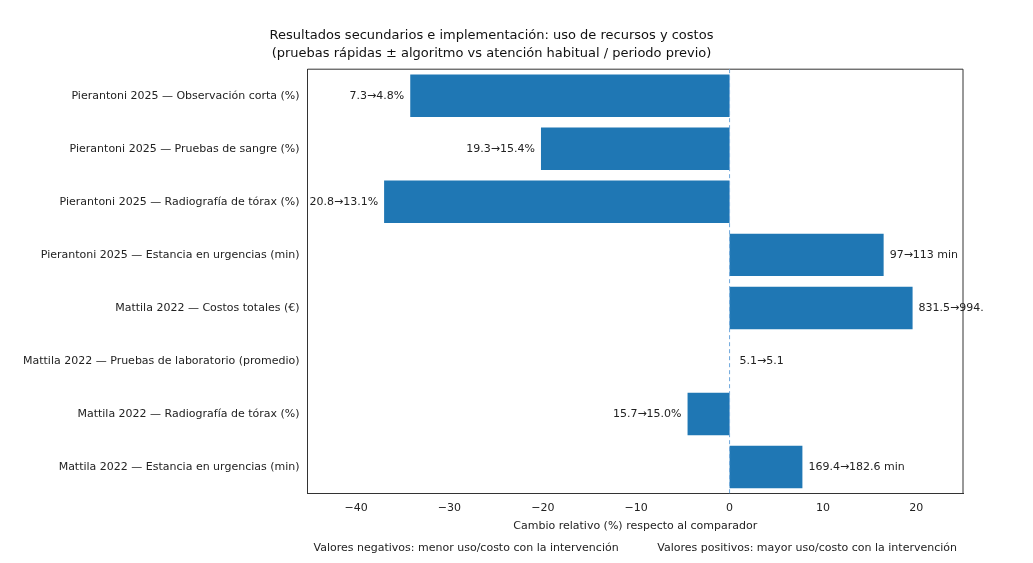 The width and height of the screenshot is (1033, 563). I want to click on annotation: 169.4→182.6 min, so click(856, 466).